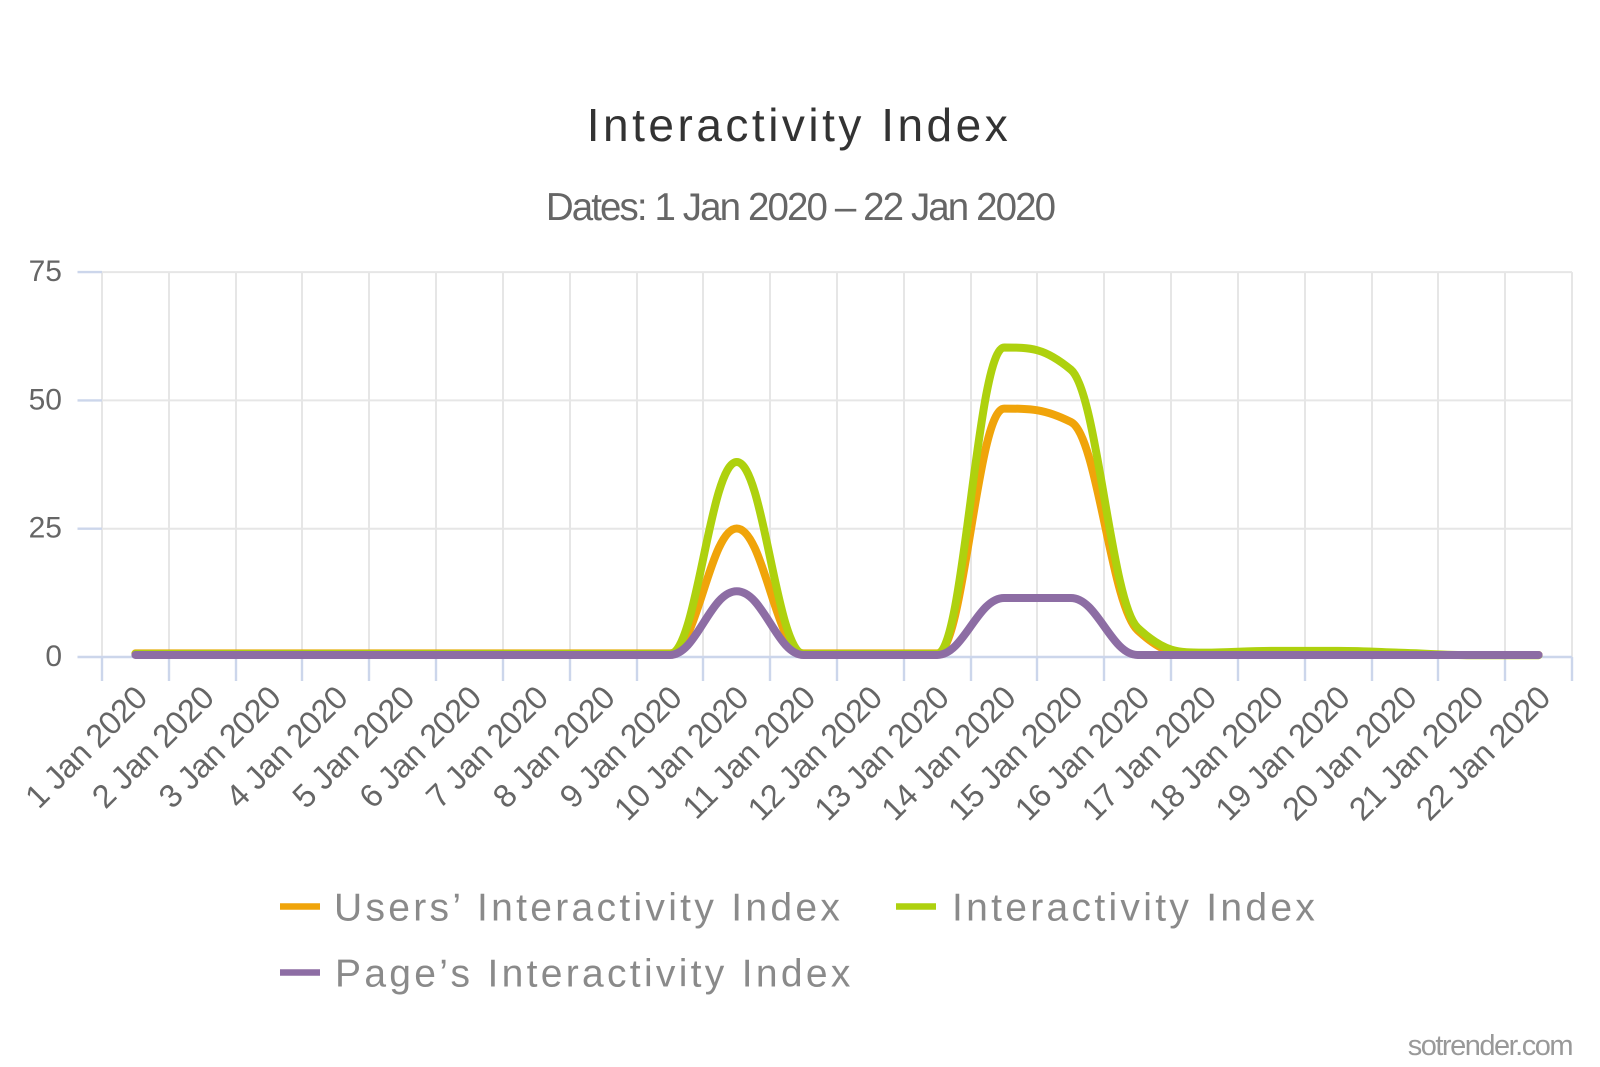  Describe the element at coordinates (53, 656) in the screenshot. I see `svg-text: 0` at that location.